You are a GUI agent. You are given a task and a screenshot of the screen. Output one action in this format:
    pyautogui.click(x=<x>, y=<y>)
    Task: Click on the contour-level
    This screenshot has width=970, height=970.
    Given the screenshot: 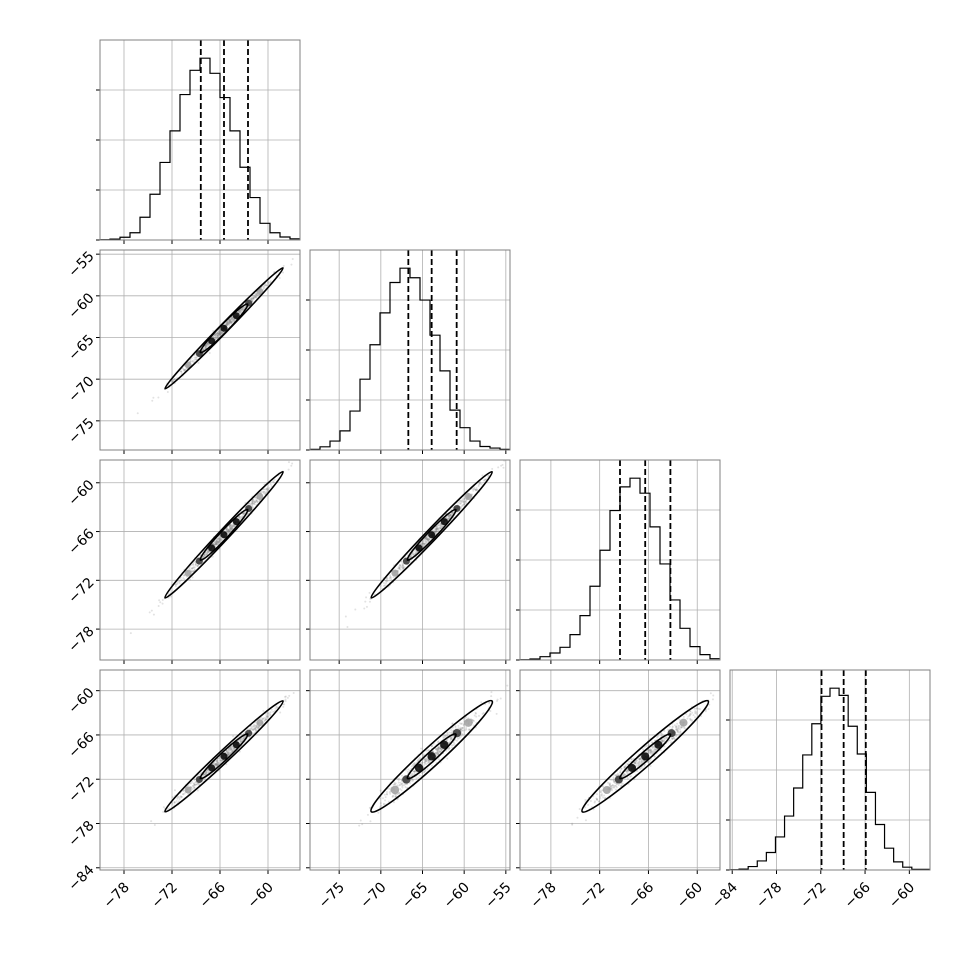 What is the action you would take?
    pyautogui.click(x=431, y=756)
    